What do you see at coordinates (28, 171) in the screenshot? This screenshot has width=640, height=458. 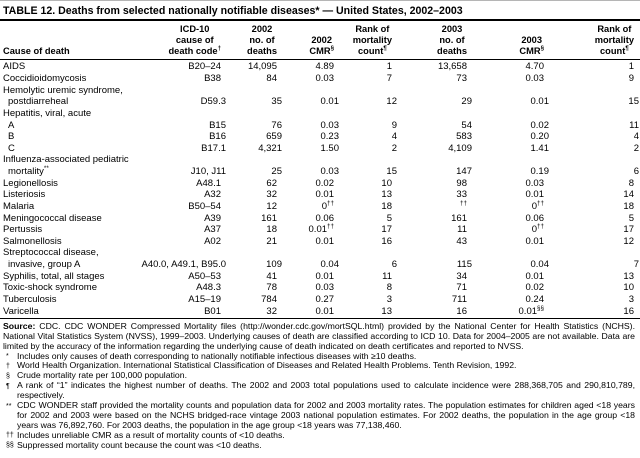 I see `cause-of-death: mortality**` at bounding box center [28, 171].